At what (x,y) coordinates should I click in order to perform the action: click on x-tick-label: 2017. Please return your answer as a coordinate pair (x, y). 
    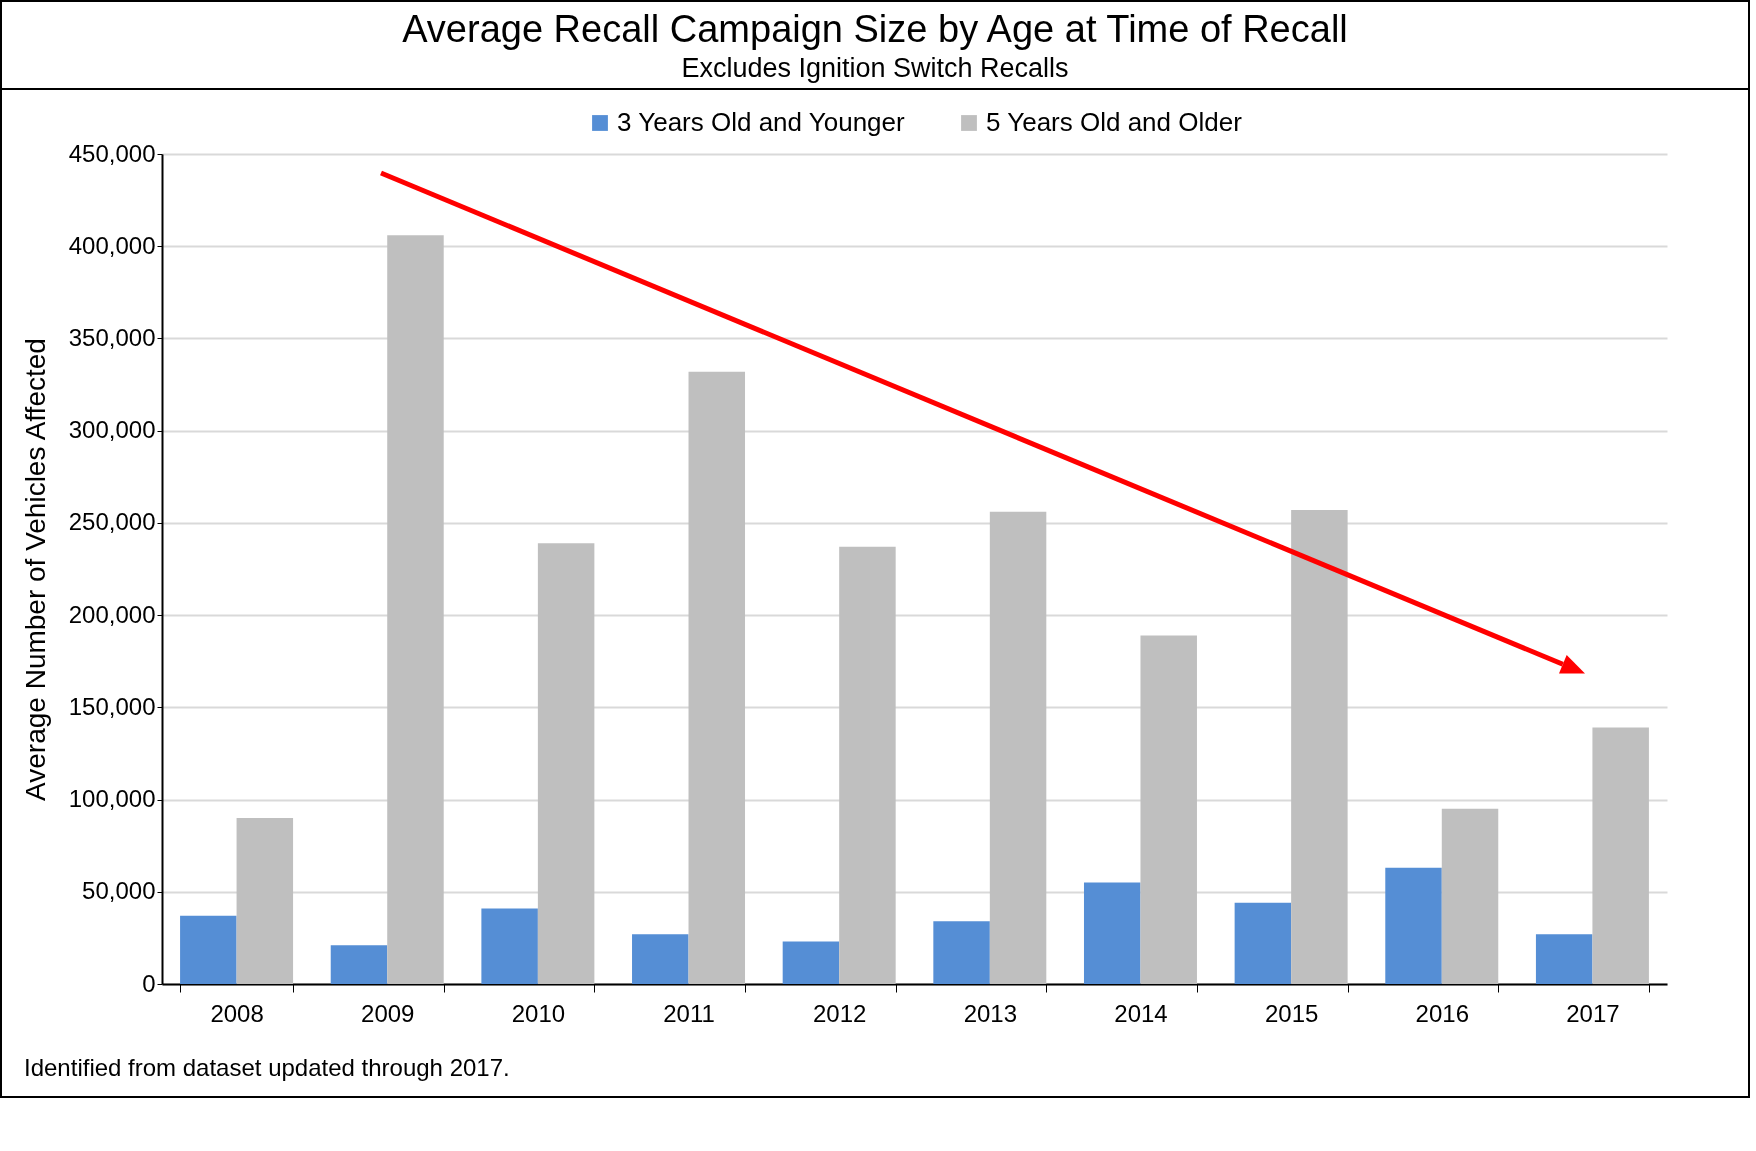
    Looking at the image, I should click on (1593, 1013).